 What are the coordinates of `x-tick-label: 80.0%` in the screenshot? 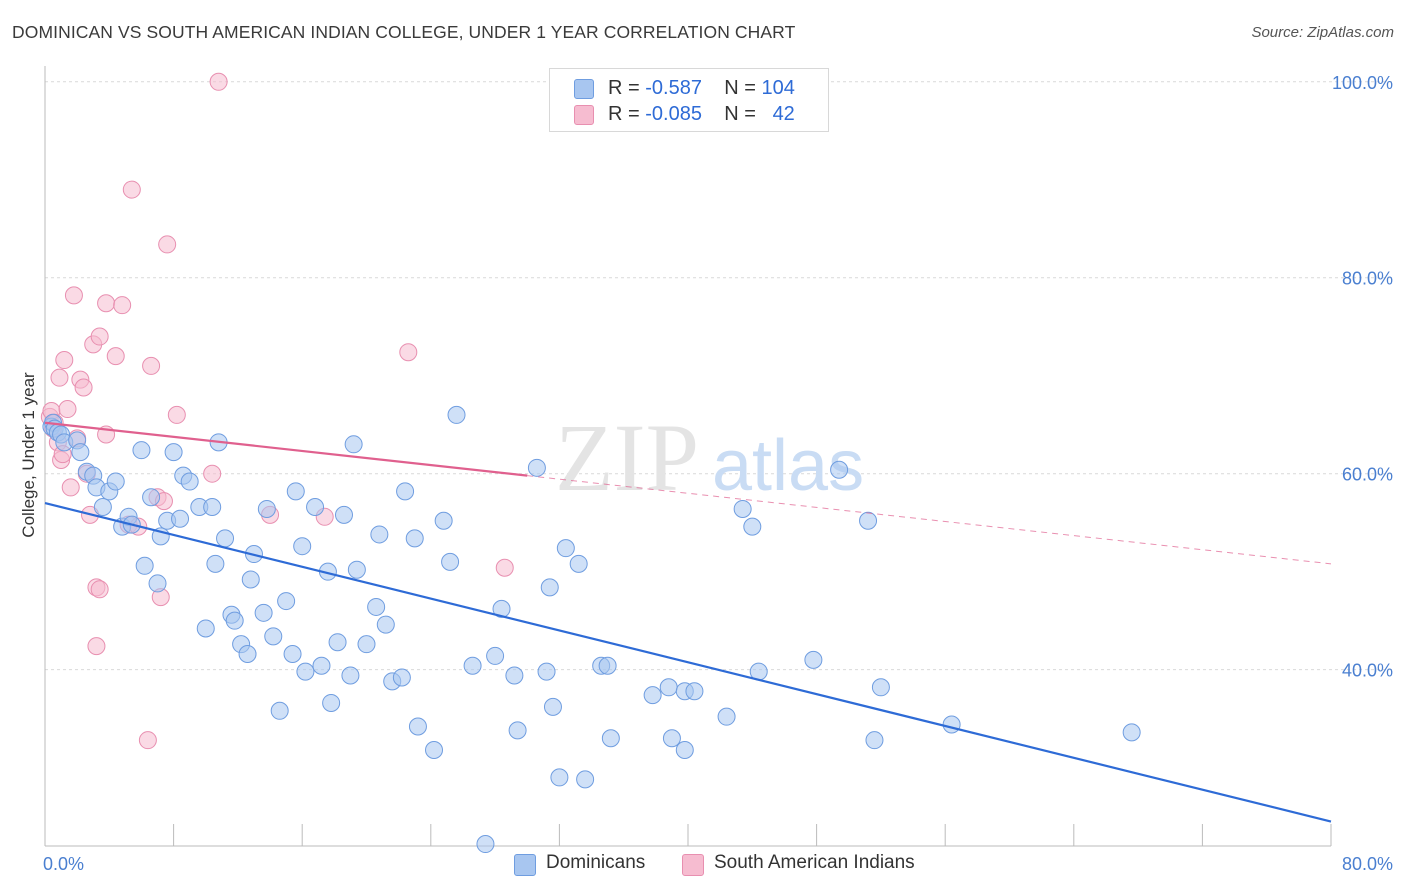 It's located at (1367, 864).